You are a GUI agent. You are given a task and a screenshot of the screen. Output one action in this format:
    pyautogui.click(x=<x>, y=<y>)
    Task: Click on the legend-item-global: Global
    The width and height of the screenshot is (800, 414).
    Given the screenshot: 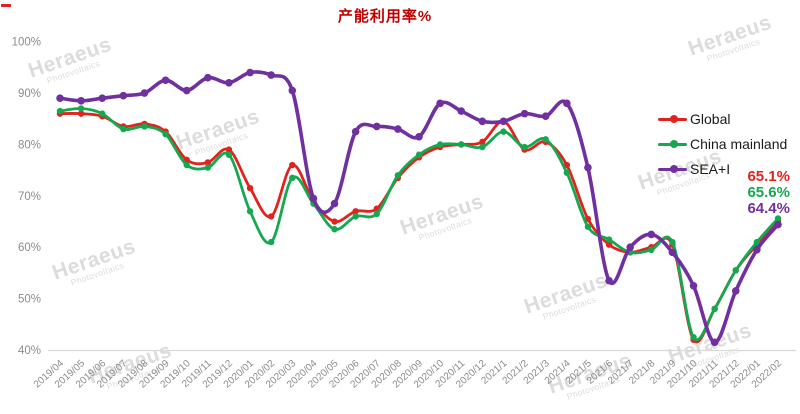 What is the action you would take?
    pyautogui.click(x=719, y=118)
    